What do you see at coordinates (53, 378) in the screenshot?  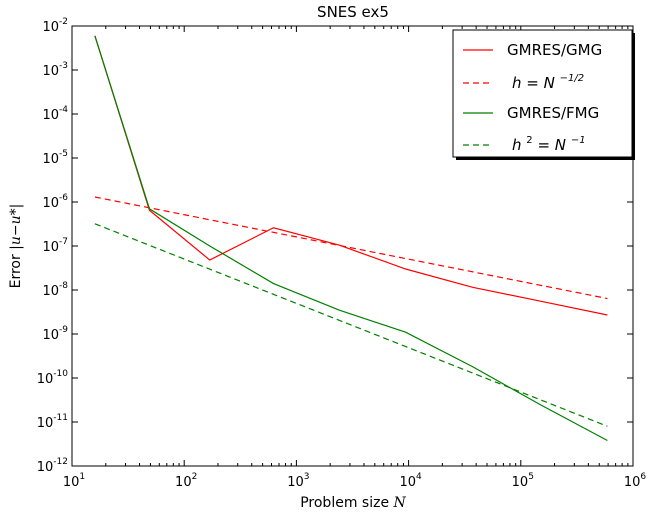 I see `y-tick-label: 10⁻¹⁰` at bounding box center [53, 378].